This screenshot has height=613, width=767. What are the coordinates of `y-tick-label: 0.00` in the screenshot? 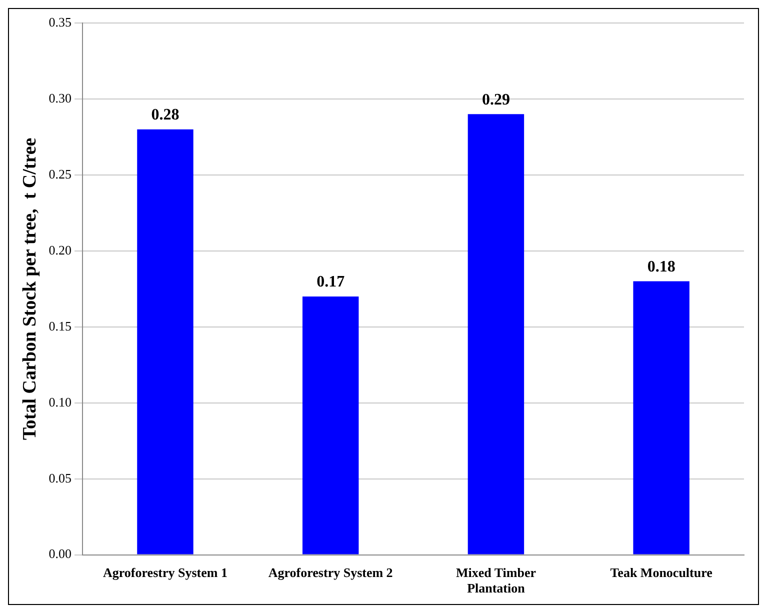 It's located at (60, 554).